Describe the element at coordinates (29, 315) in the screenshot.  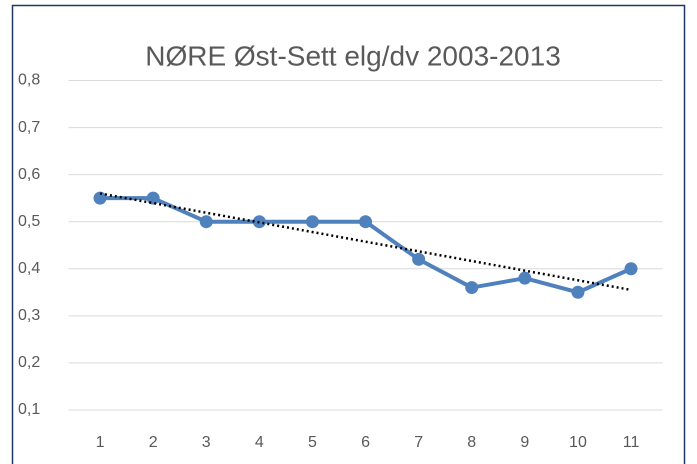
I see `y-tick-label: 0,3` at that location.